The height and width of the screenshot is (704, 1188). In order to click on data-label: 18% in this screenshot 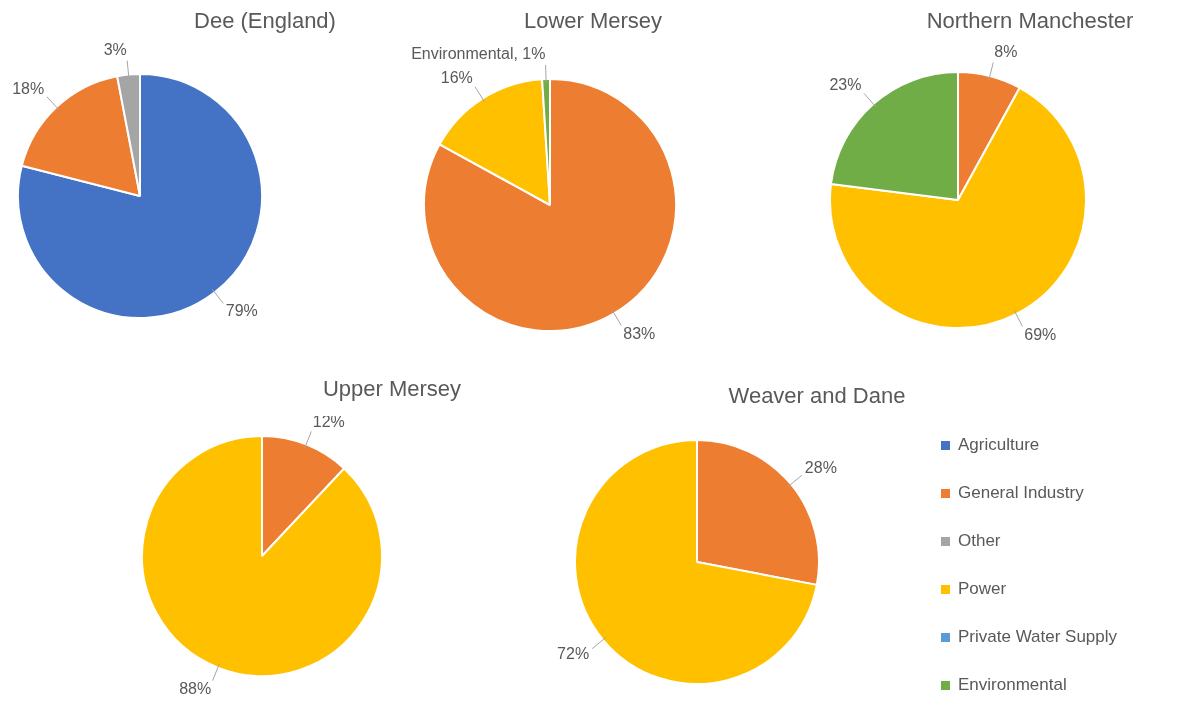, I will do `click(28, 88)`.